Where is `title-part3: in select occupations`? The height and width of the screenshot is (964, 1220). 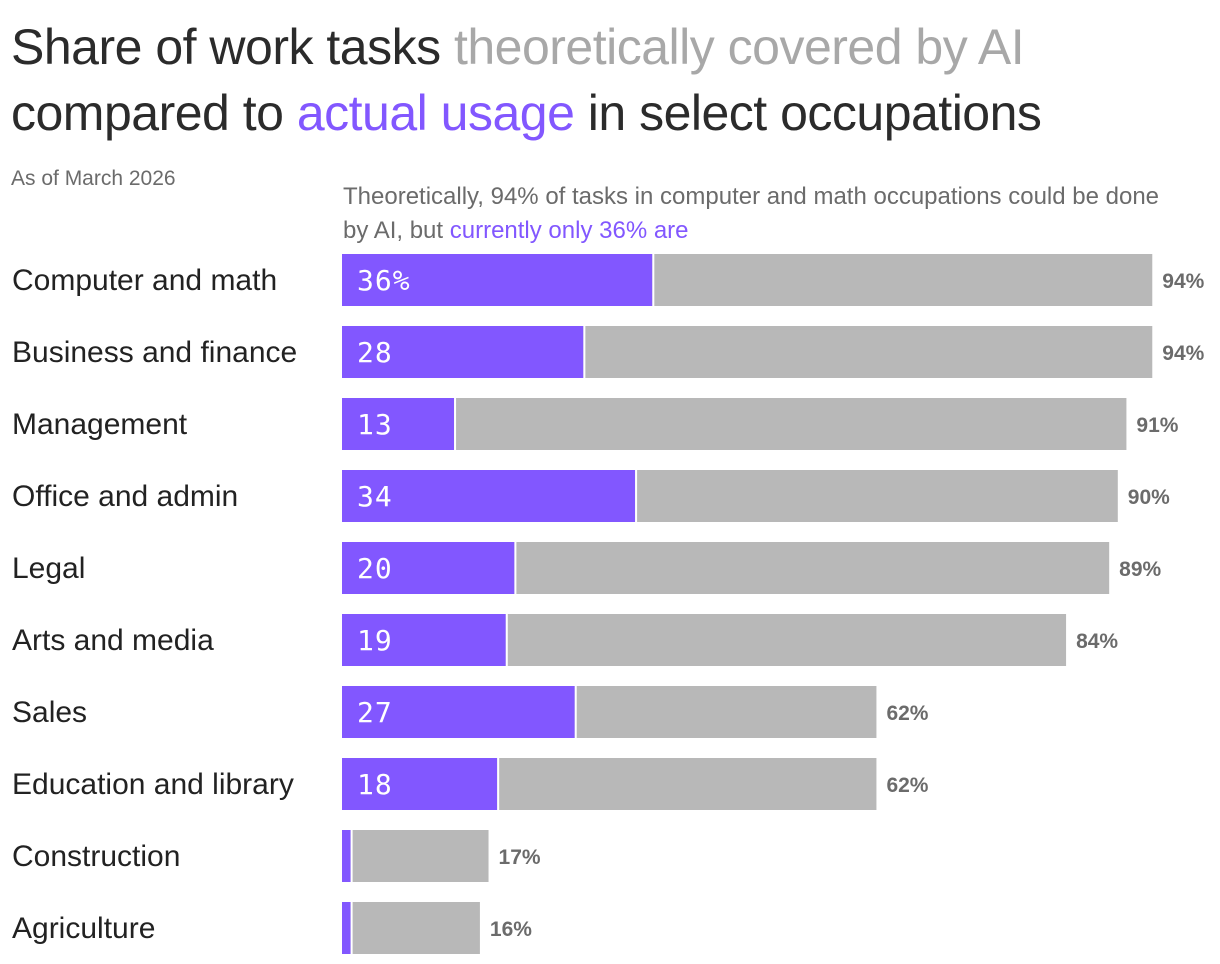 title-part3: in select occupations is located at coordinates (808, 113).